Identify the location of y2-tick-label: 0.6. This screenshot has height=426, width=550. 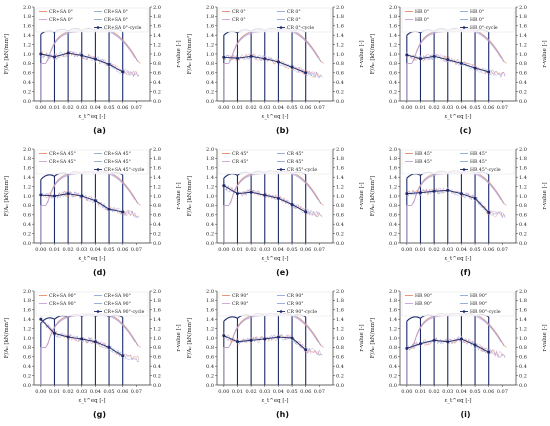
(523, 216).